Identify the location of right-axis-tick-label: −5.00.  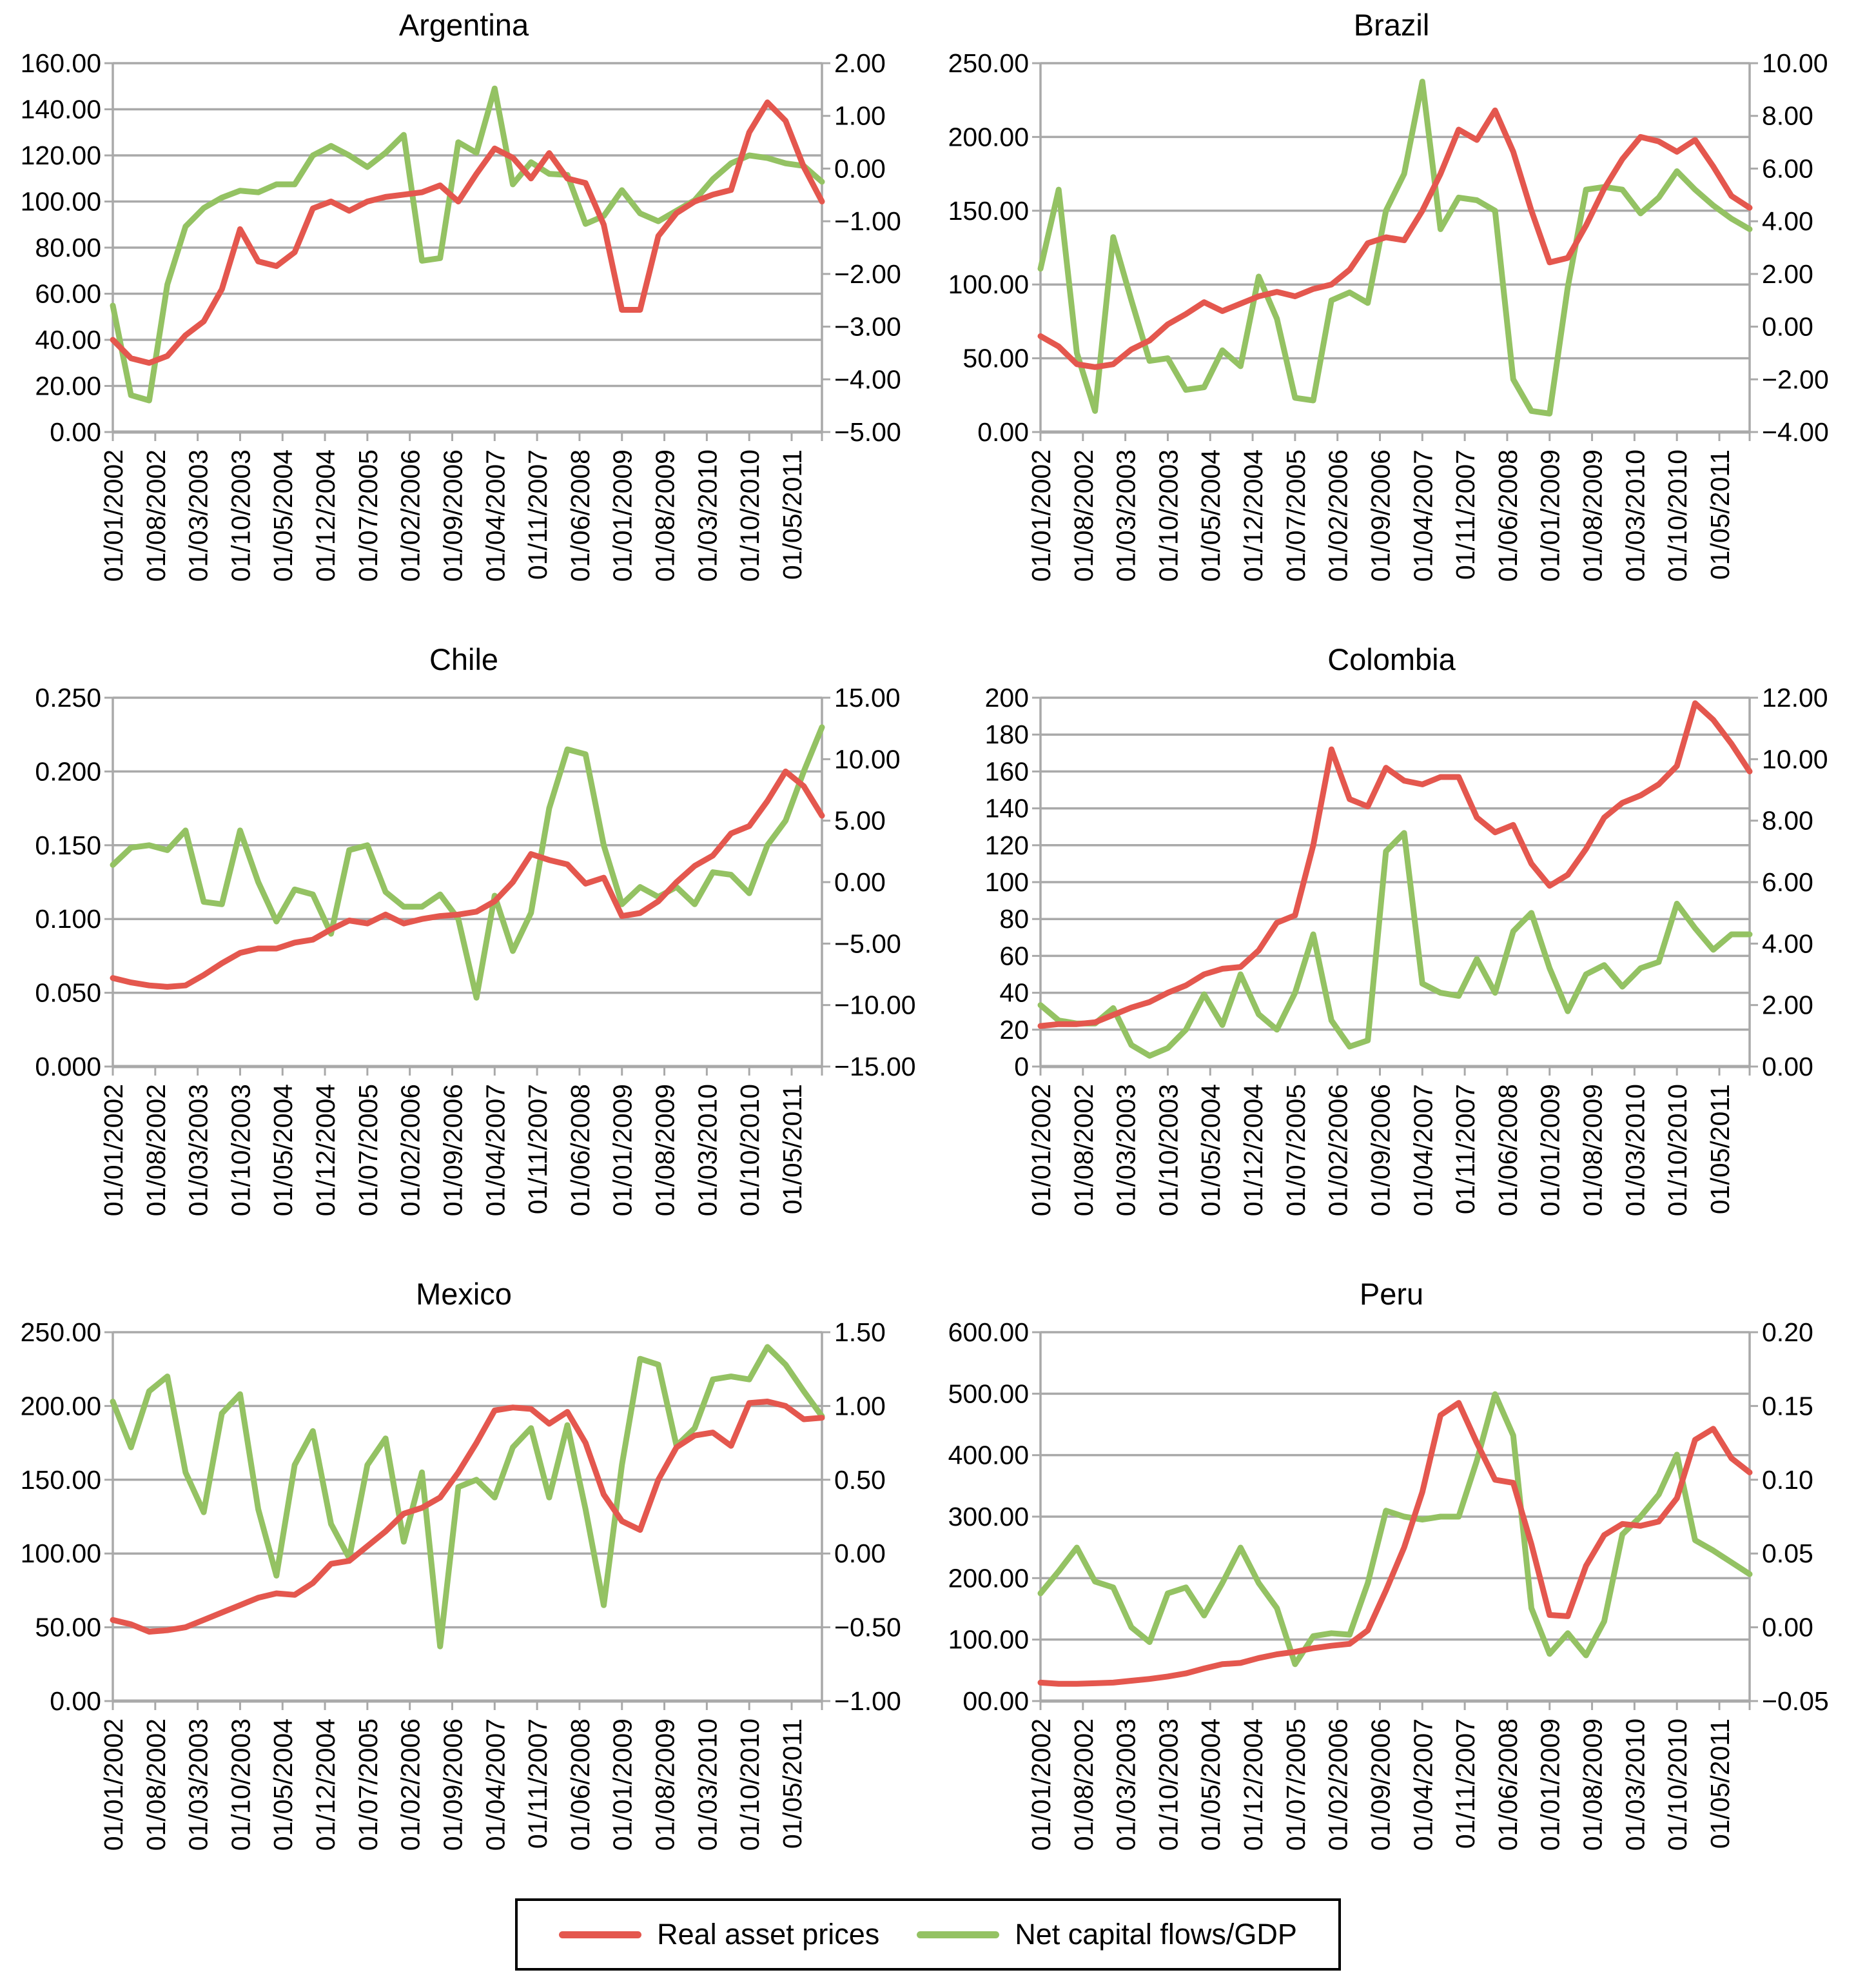
(868, 943).